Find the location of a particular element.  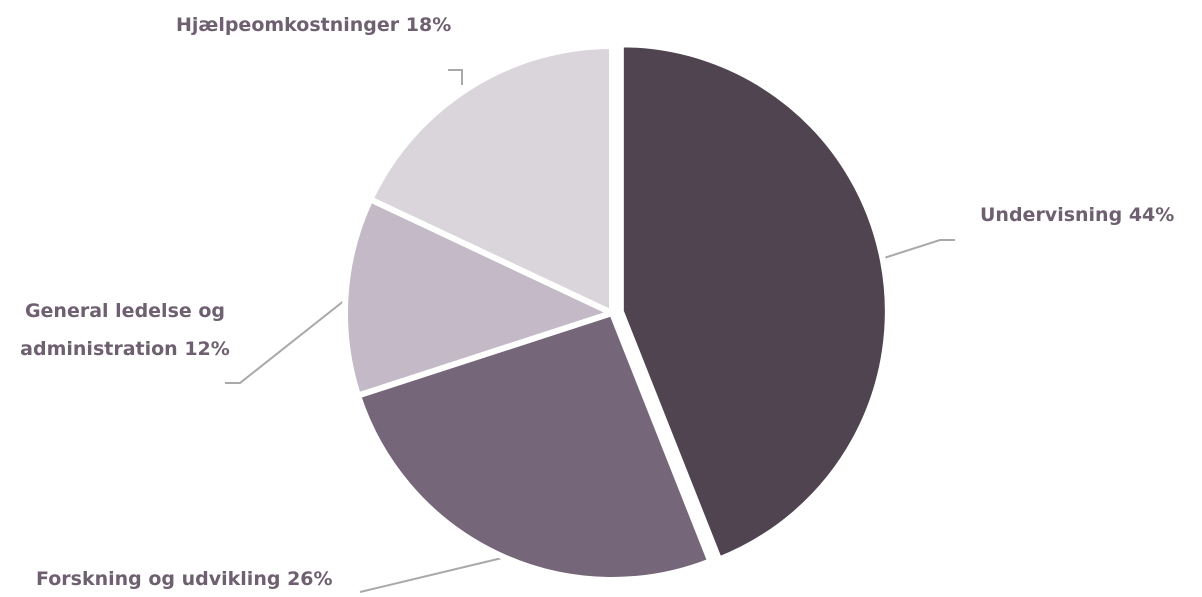

category-label: Forskning og udvikling is located at coordinates (158, 579).